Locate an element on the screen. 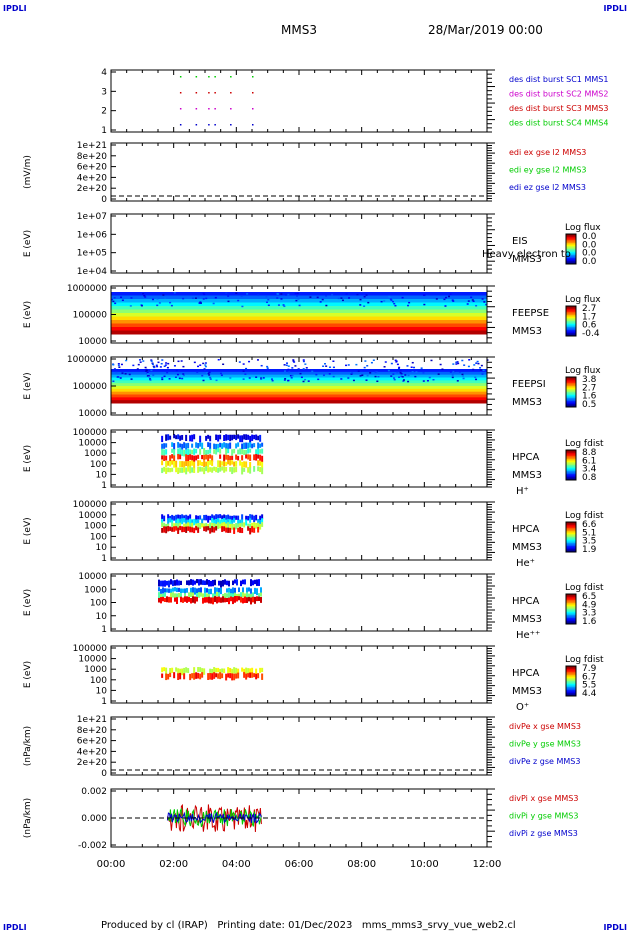  y-tick-label: 10000 is located at coordinates (92, 342).